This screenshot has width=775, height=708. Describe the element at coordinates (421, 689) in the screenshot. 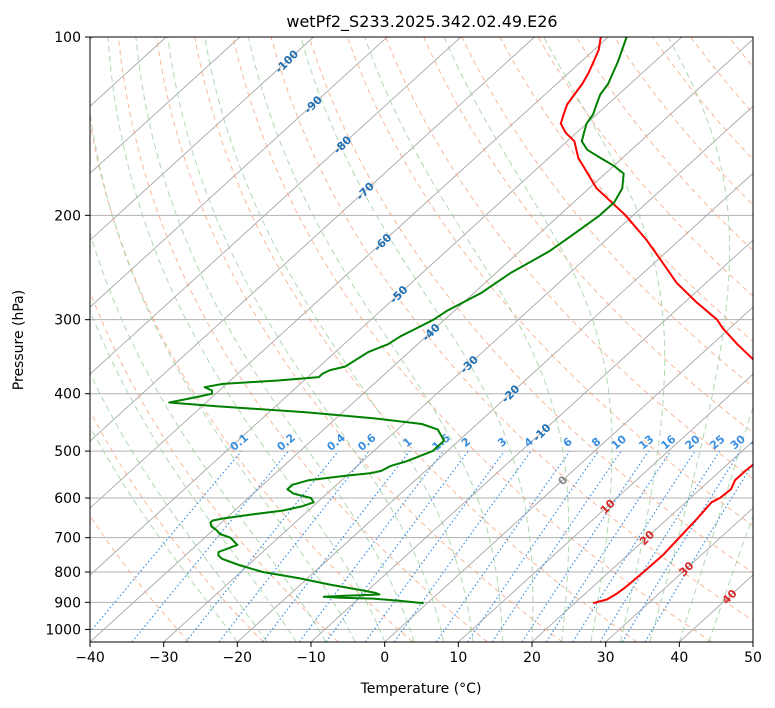

I see `x-axis-label: Temperature (°C)` at that location.